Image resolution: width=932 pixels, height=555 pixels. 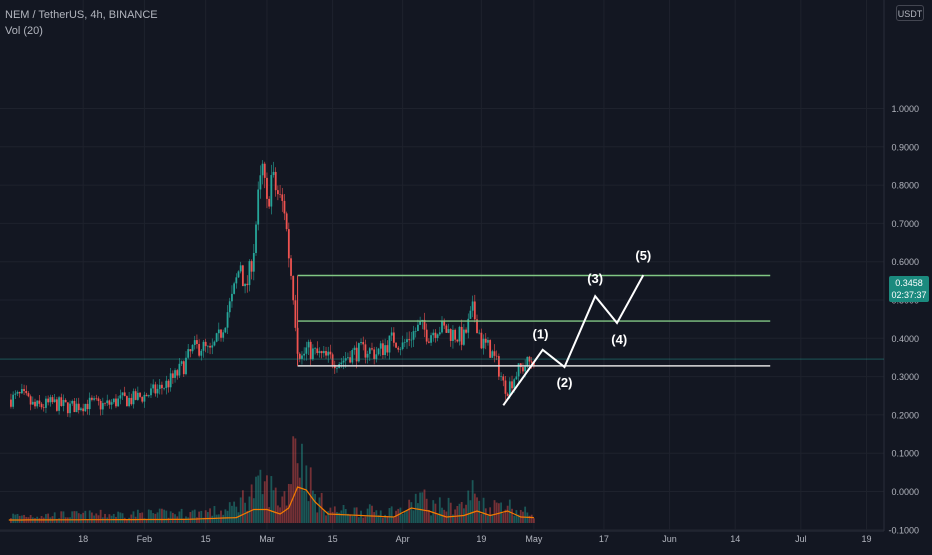 What do you see at coordinates (573, 340) in the screenshot?
I see `wave-projection-path` at bounding box center [573, 340].